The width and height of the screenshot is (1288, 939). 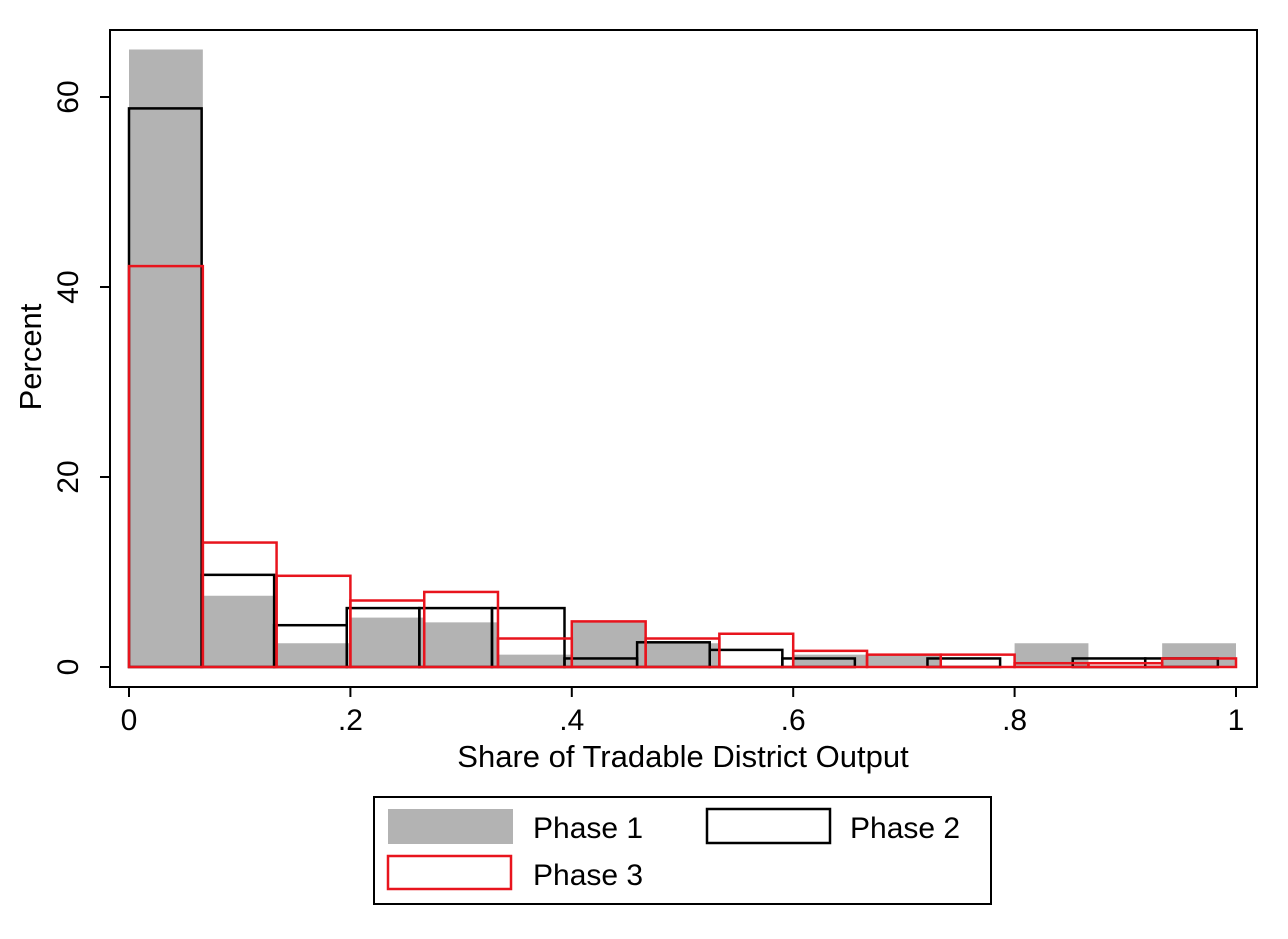 I want to click on x-tick-label-5: 1, so click(x=1236, y=720).